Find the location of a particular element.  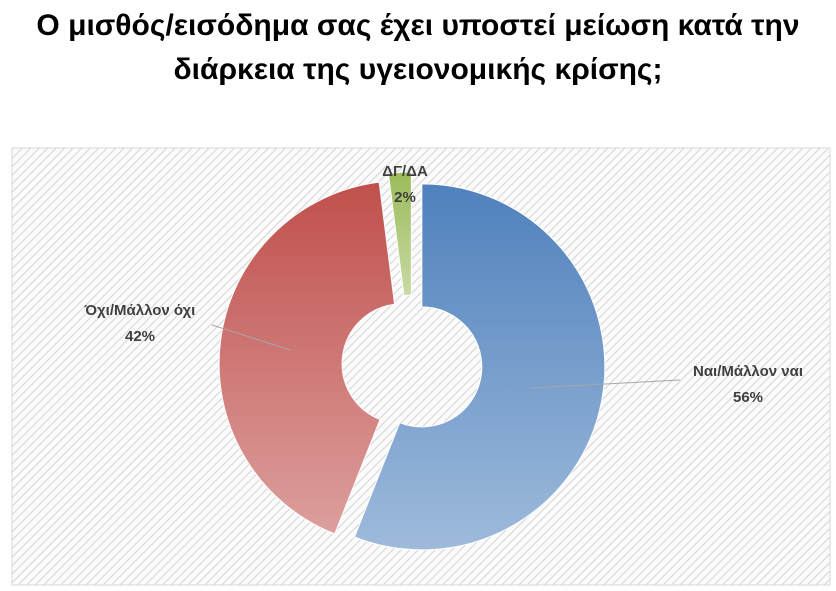

data-label-value: 42% is located at coordinates (140, 336).